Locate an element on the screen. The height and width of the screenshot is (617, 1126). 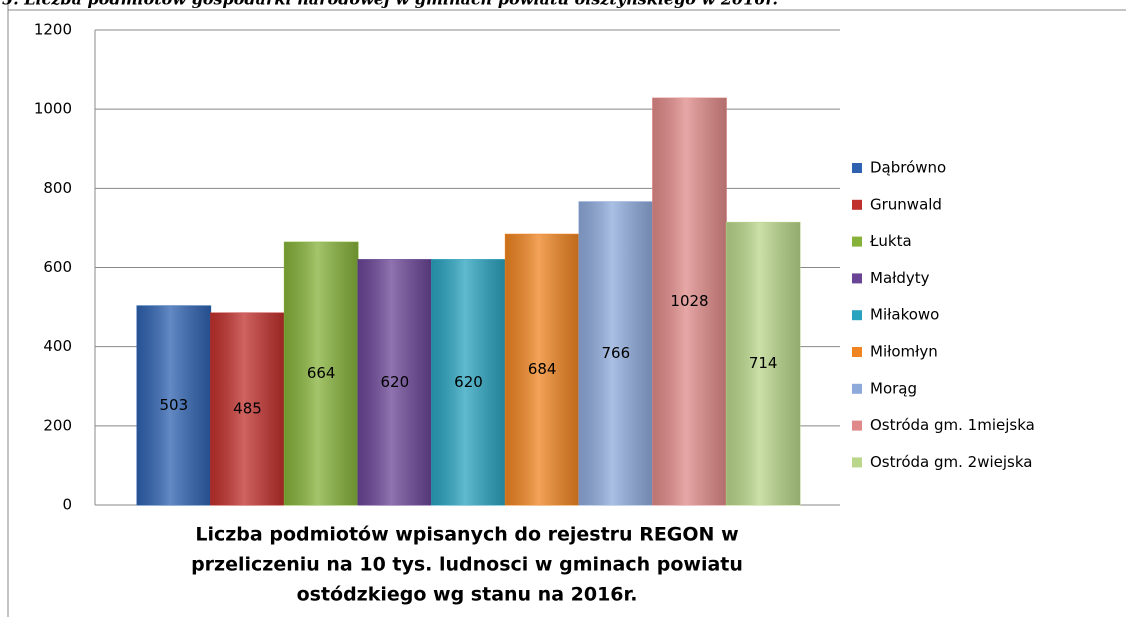
data-label: 766 is located at coordinates (616, 353).